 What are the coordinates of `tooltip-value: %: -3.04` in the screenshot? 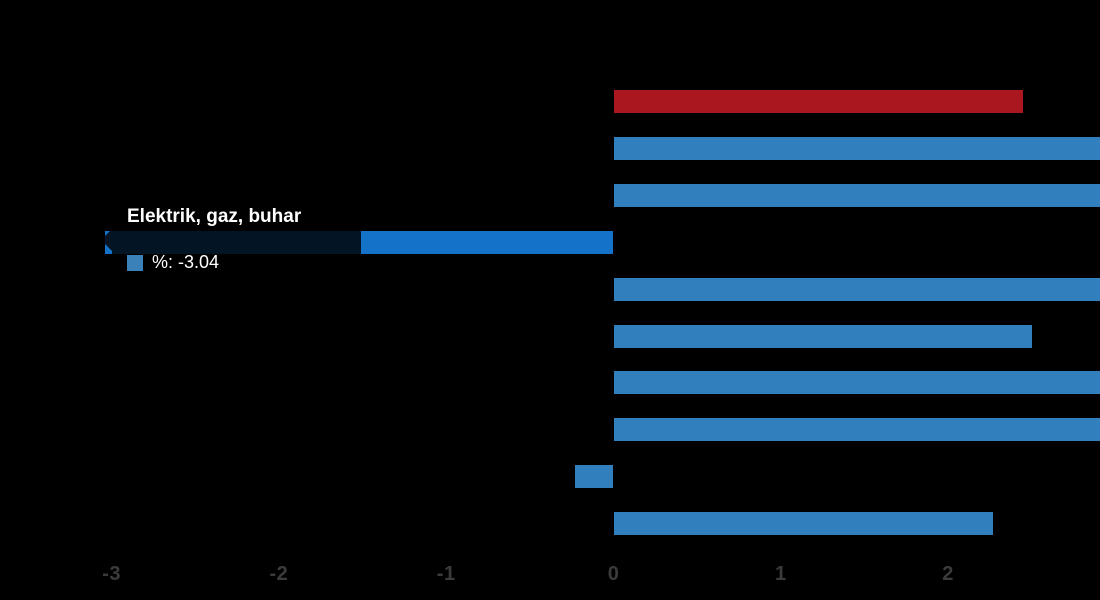 It's located at (186, 262).